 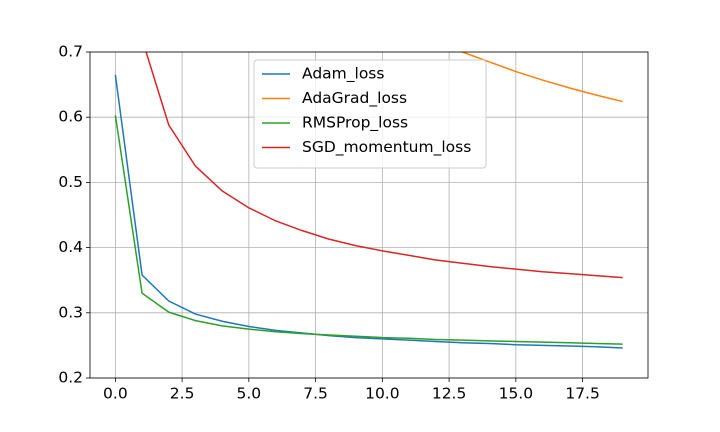 What do you see at coordinates (516, 394) in the screenshot?
I see `x-tick-label: 15.0` at bounding box center [516, 394].